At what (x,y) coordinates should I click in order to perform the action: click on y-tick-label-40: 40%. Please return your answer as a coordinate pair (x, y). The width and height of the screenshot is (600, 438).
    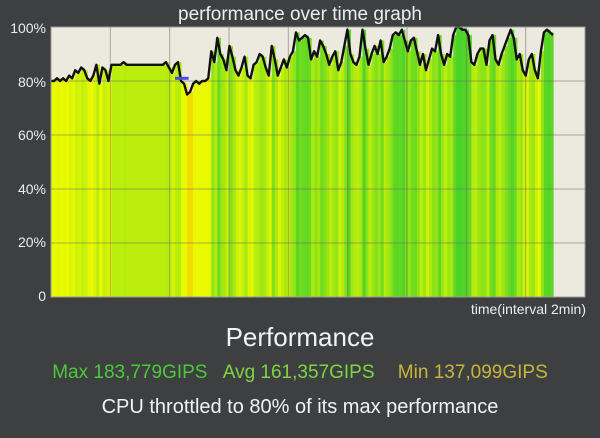
    Looking at the image, I should click on (31, 189).